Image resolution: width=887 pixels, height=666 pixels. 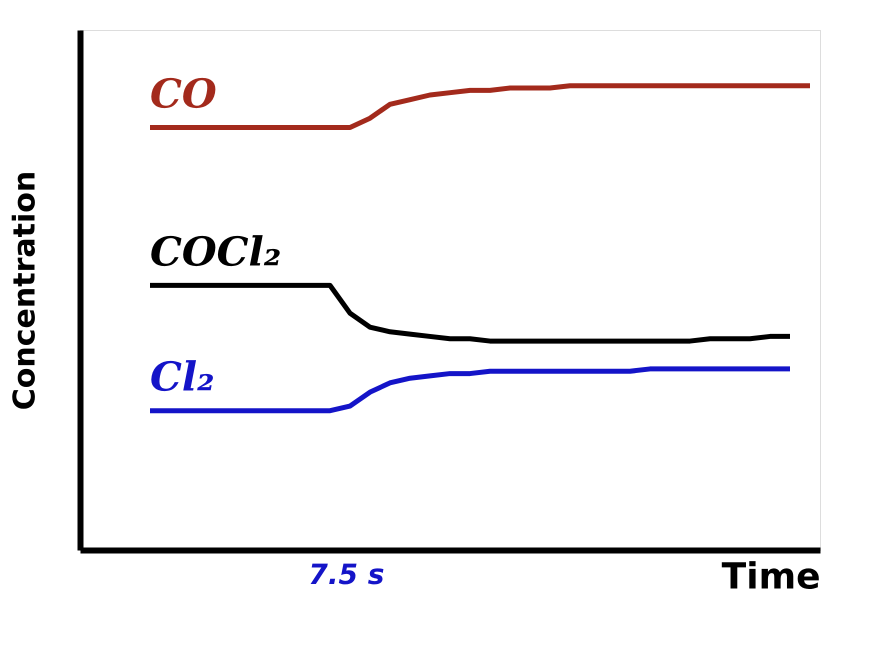 I want to click on text: 7.5 s, so click(x=346, y=574).